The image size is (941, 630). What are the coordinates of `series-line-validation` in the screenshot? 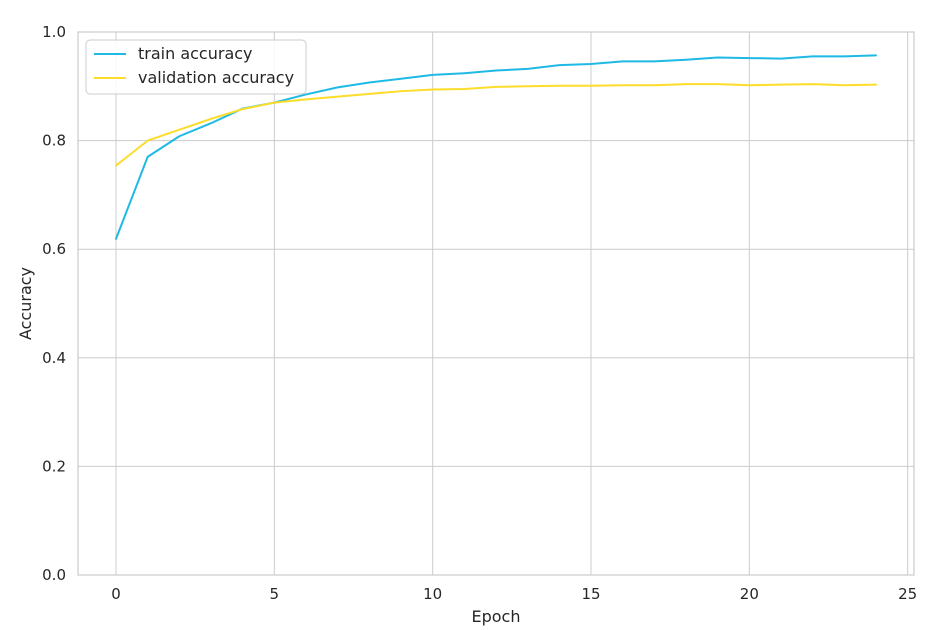 It's located at (496, 125).